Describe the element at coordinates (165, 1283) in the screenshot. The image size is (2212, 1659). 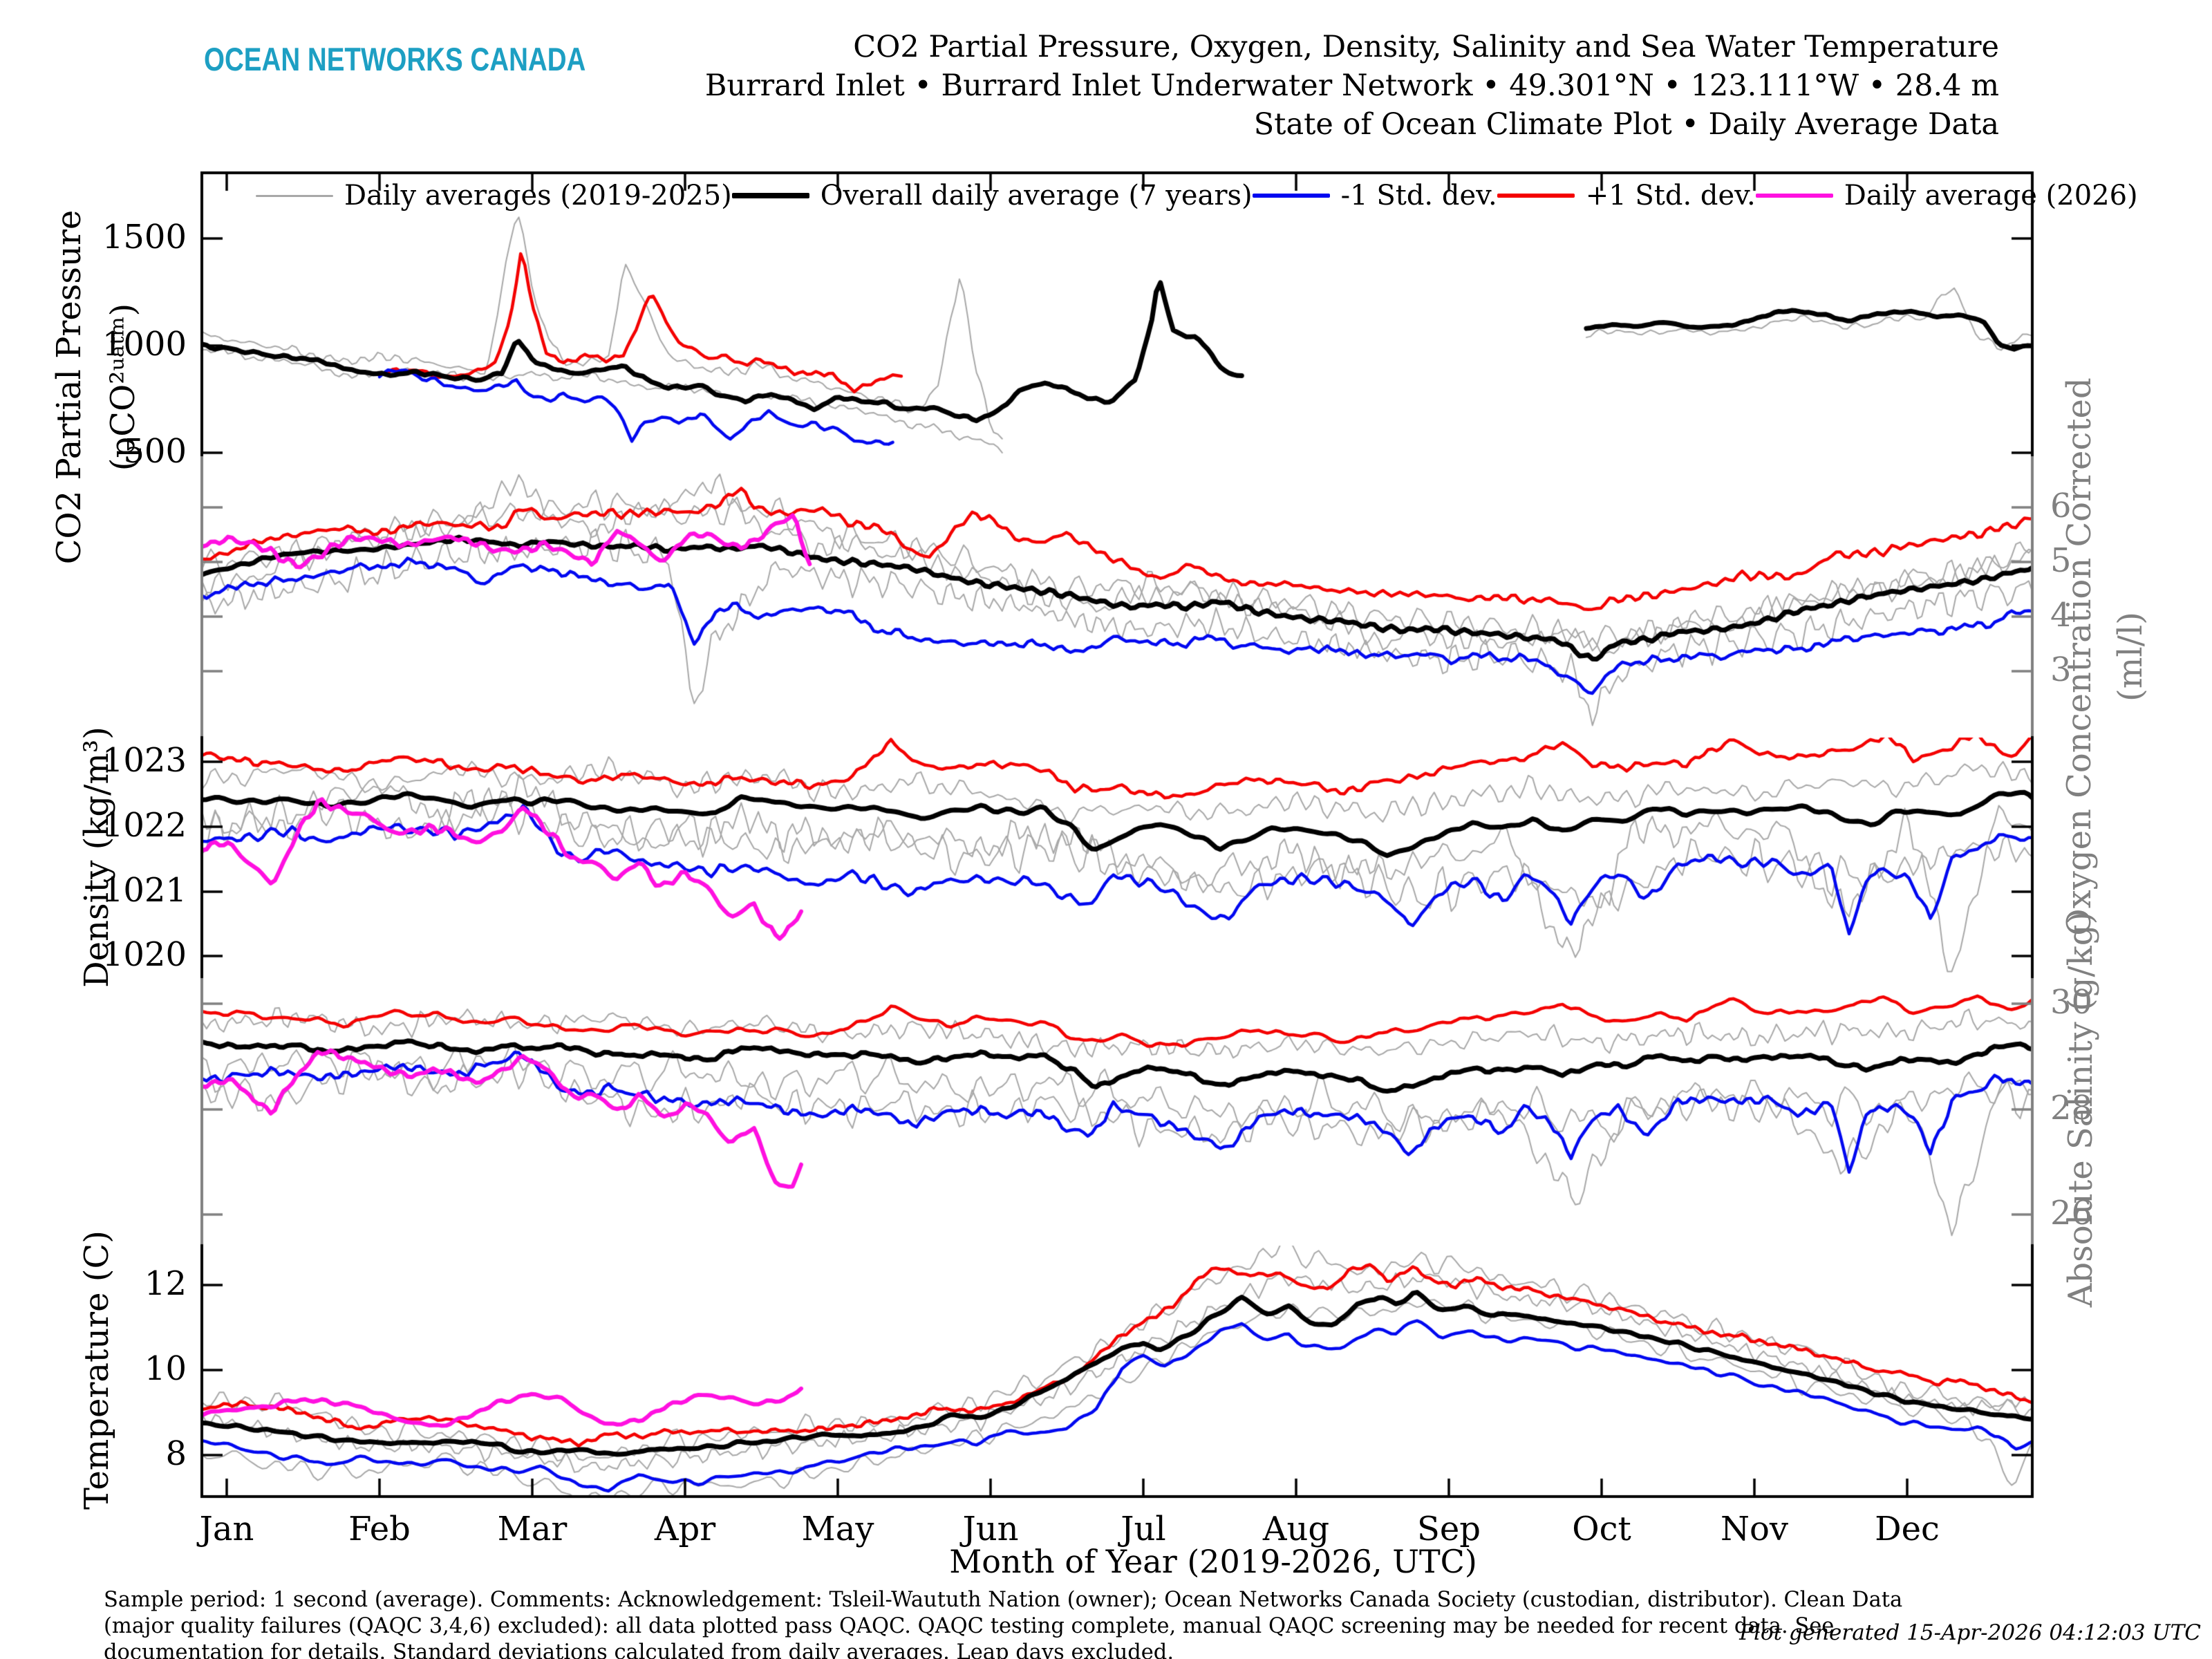
I see `temperature-tick-label: 12` at that location.